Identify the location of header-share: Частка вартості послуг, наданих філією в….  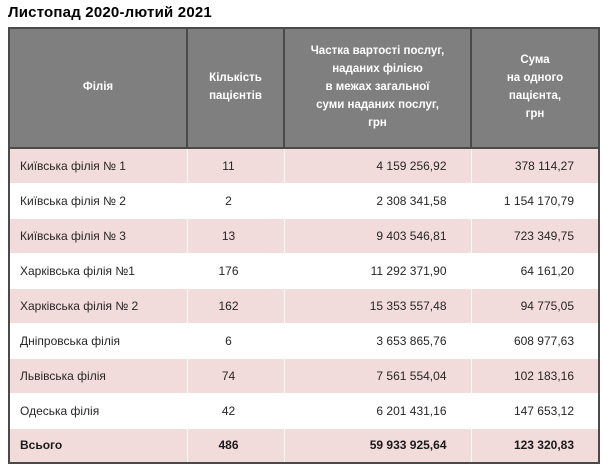
(377, 88).